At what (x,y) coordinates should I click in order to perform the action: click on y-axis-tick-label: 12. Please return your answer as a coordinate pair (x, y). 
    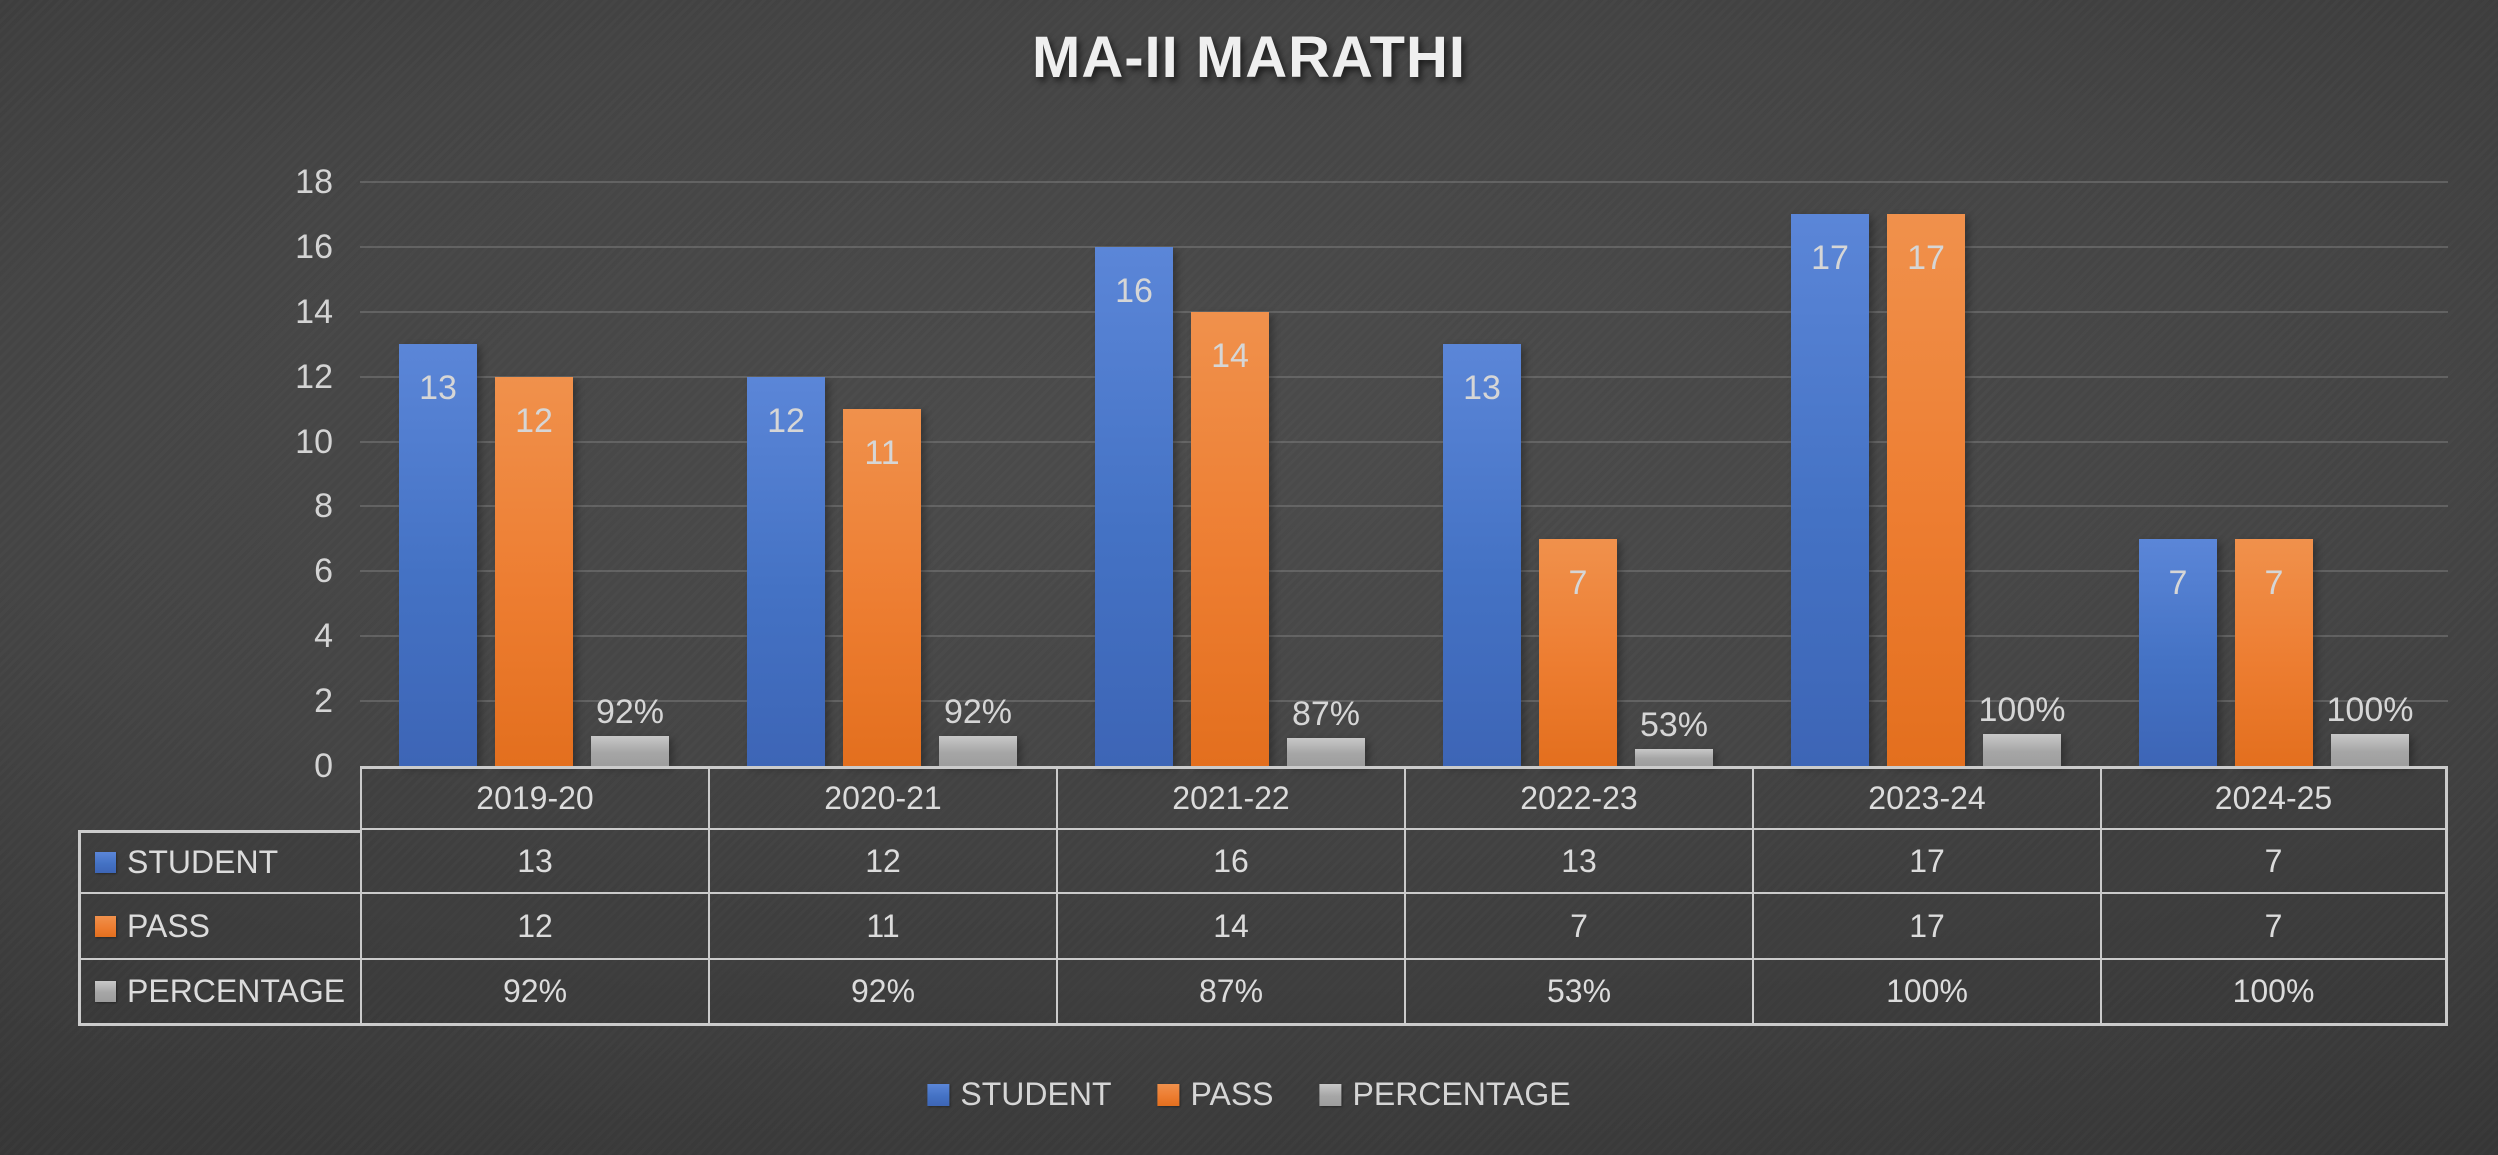
    Looking at the image, I should click on (314, 377).